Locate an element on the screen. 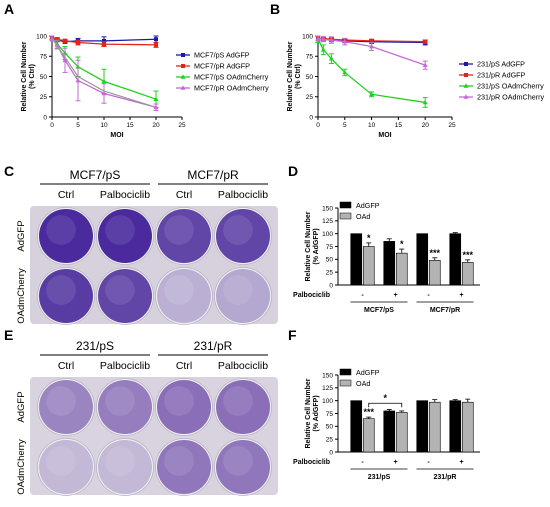 This screenshot has width=550, height=507. chart-d-y-tick-label: 150 is located at coordinates (327, 208).